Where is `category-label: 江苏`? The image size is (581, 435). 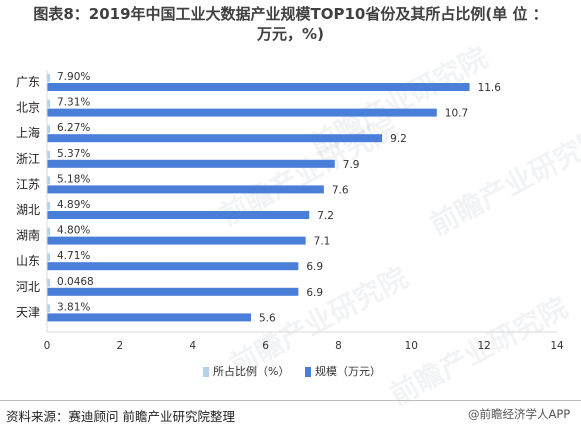
category-label: 江苏 is located at coordinates (28, 184).